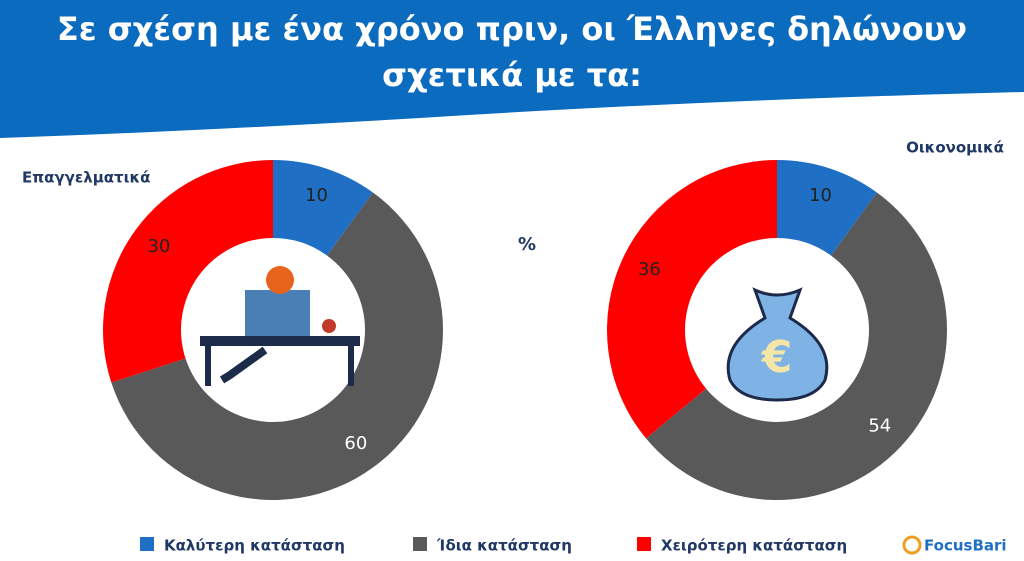 This screenshot has width=1024, height=561. Describe the element at coordinates (879, 426) in the screenshot. I see `data-label: 54` at that location.